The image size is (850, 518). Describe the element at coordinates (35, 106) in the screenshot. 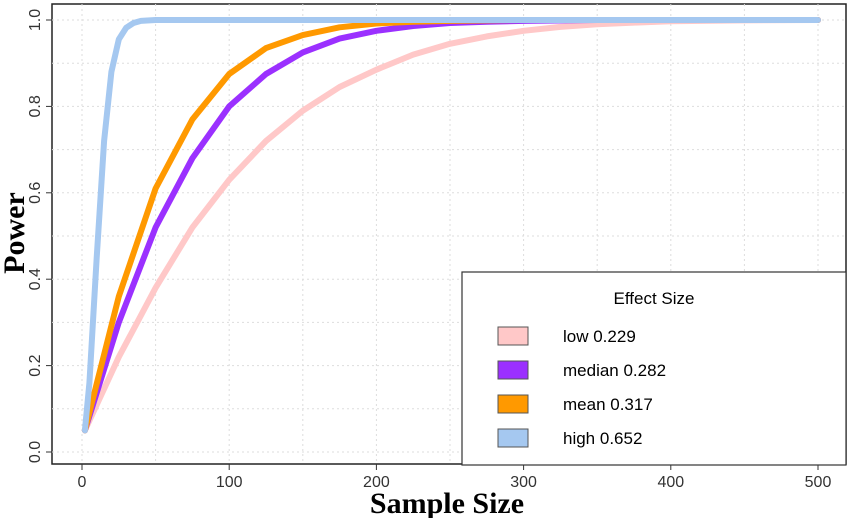

I see `y-tick-label: 0.8` at that location.